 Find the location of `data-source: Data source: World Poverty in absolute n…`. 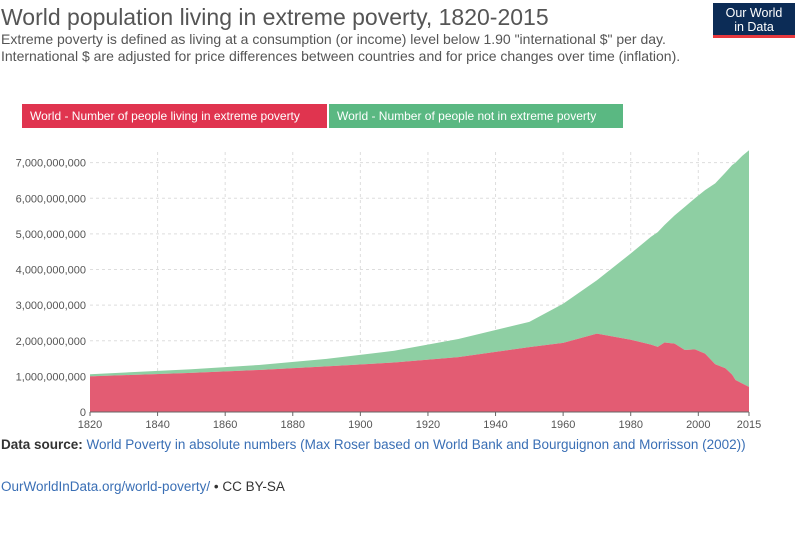

data-source: Data source: World Poverty in absolute n… is located at coordinates (396, 445).